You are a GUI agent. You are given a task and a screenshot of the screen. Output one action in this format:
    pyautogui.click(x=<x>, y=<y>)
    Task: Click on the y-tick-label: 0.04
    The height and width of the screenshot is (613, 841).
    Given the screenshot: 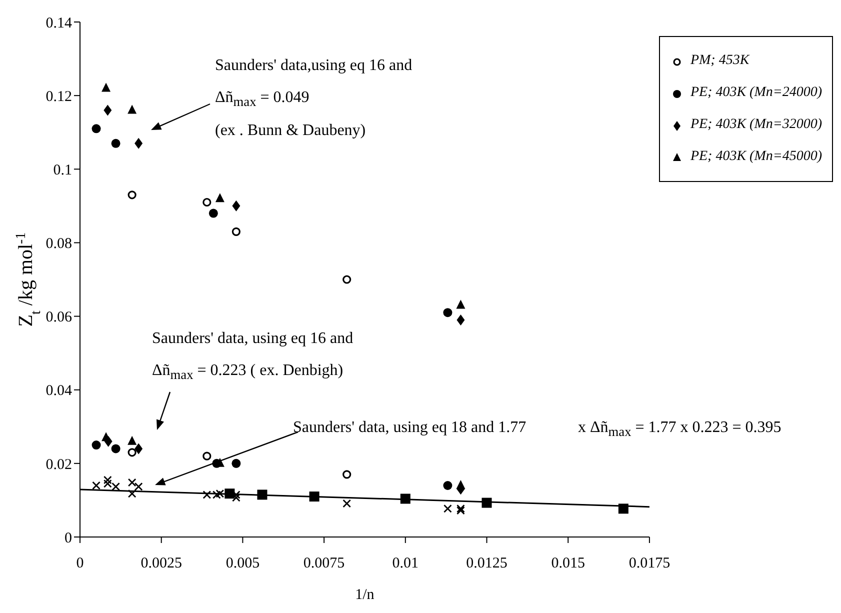 What is the action you would take?
    pyautogui.click(x=59, y=391)
    